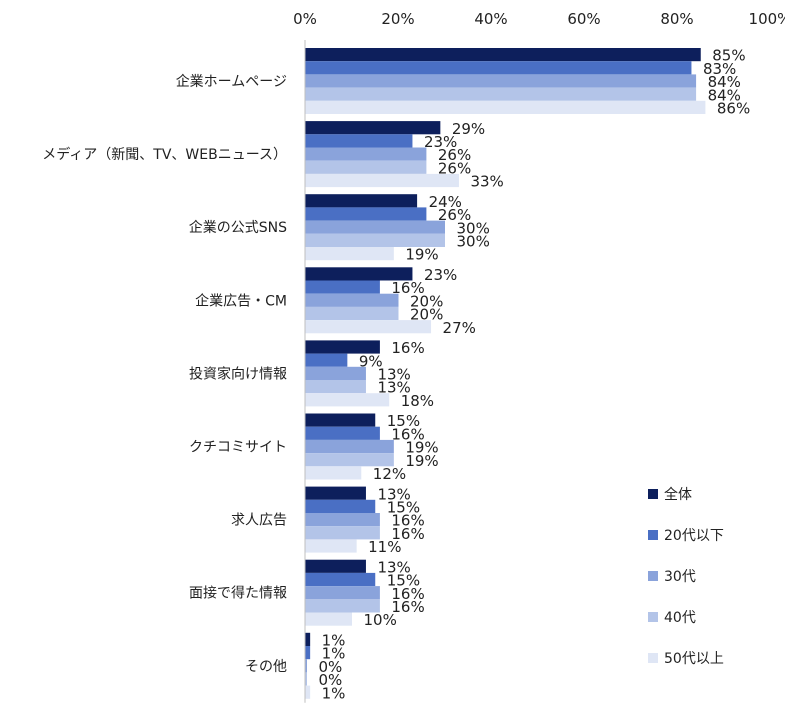 Image resolution: width=785 pixels, height=705 pixels. Describe the element at coordinates (678, 494) in the screenshot. I see `legend-label: 全体` at that location.